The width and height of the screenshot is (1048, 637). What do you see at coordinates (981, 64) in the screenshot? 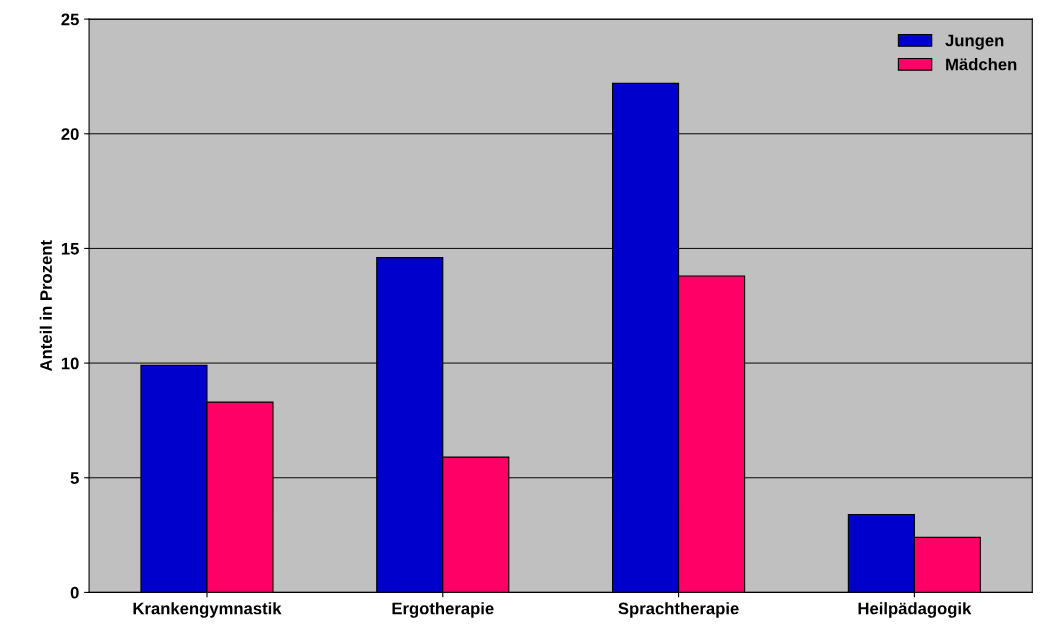
I see `legend-label: Mädchen` at bounding box center [981, 64].